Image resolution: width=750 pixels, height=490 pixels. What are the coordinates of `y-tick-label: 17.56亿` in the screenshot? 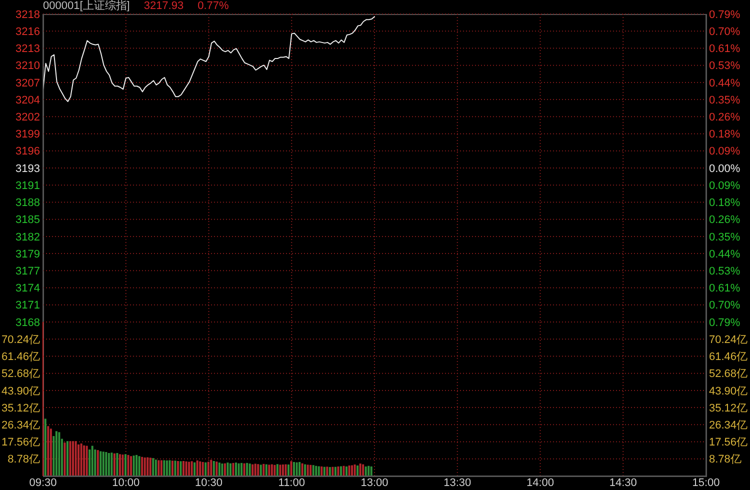 It's located at (20, 442).